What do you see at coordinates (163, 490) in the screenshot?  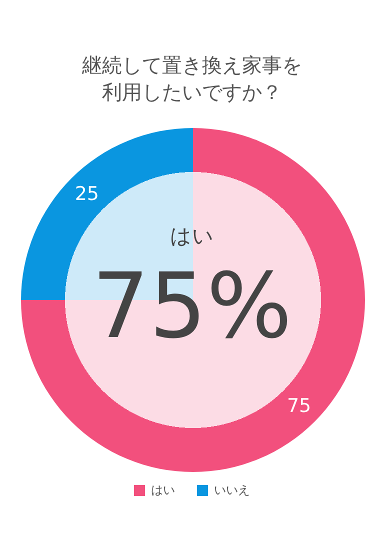 I see `legend-label: はい` at bounding box center [163, 490].